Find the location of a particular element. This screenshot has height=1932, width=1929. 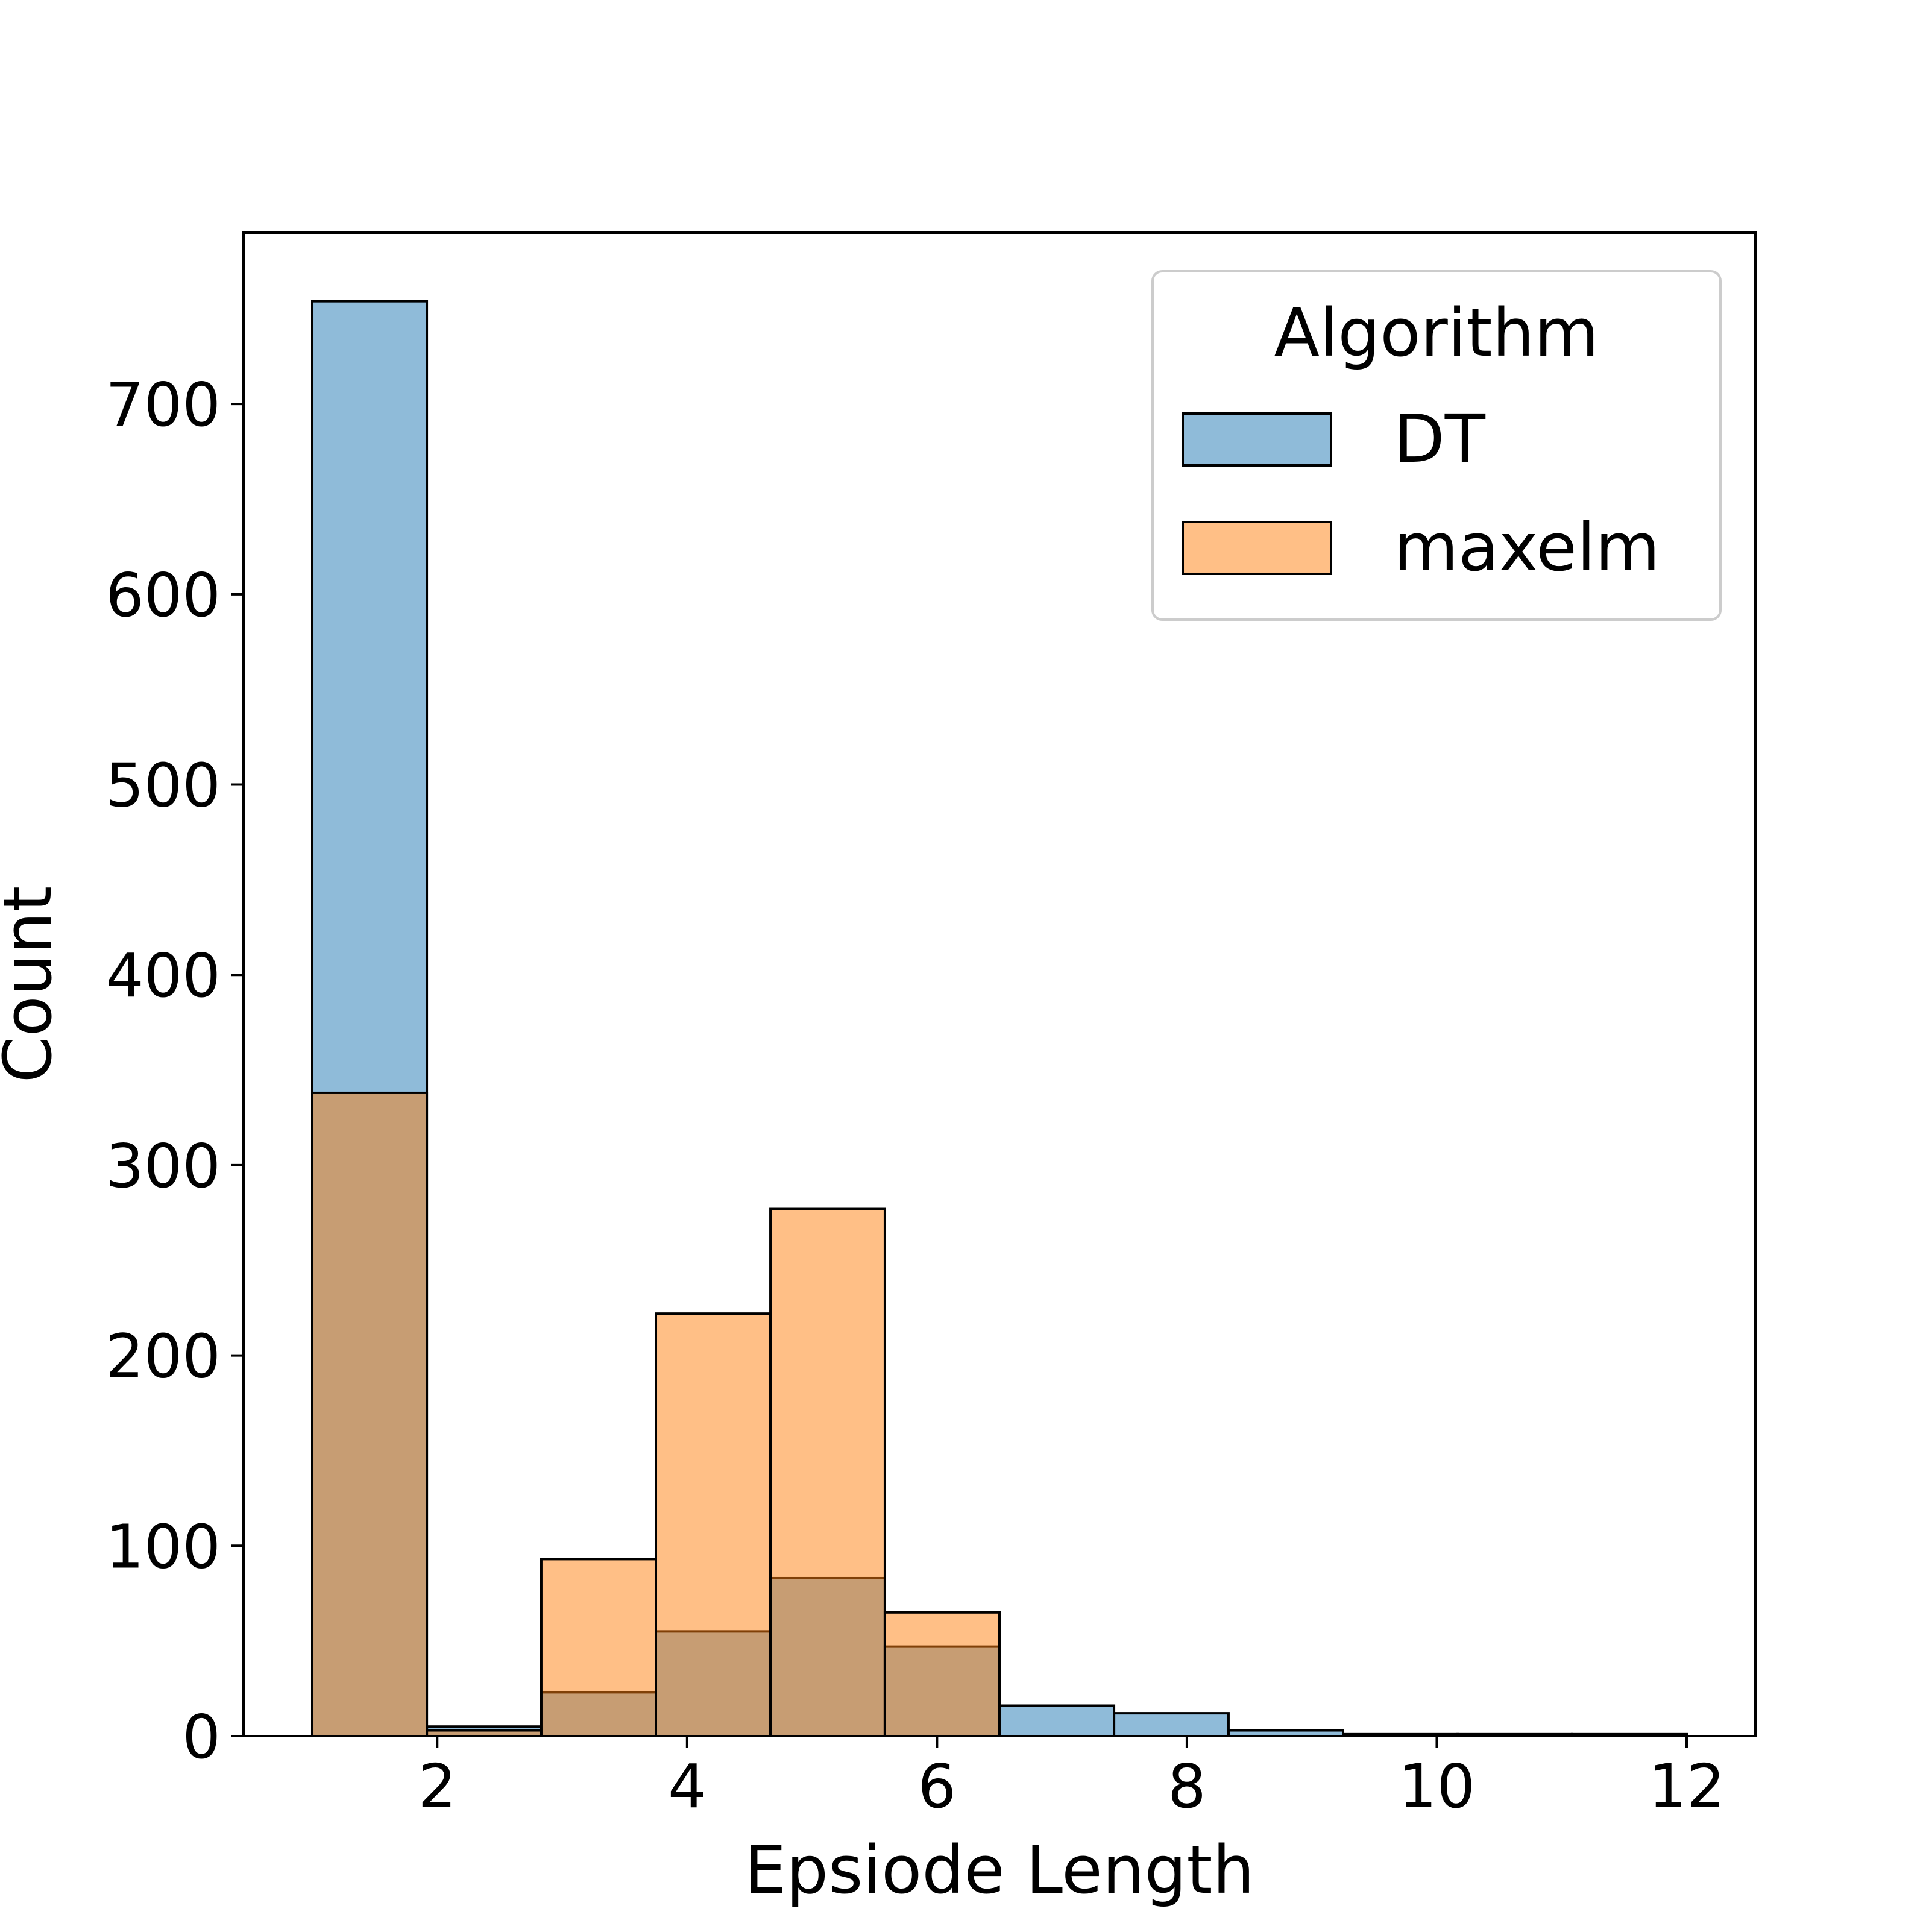

x-tick-label-4: 4 is located at coordinates (687, 1786).